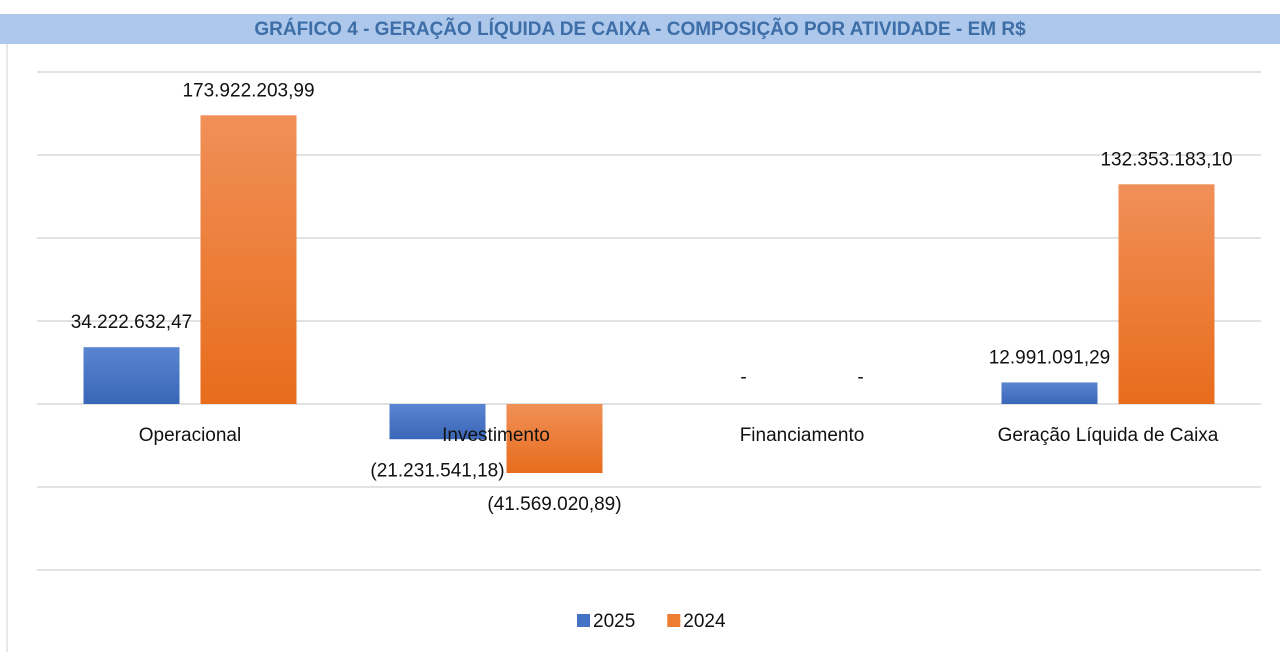 Image resolution: width=1280 pixels, height=652 pixels. Describe the element at coordinates (1050, 357) in the screenshot. I see `data-label: 12.991.091,29` at that location.